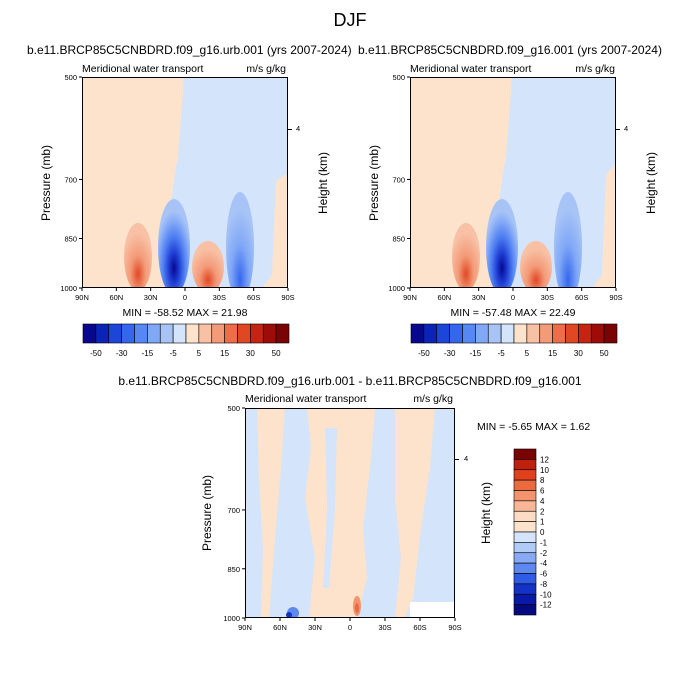  I want to click on panel-2-border, so click(513, 182).